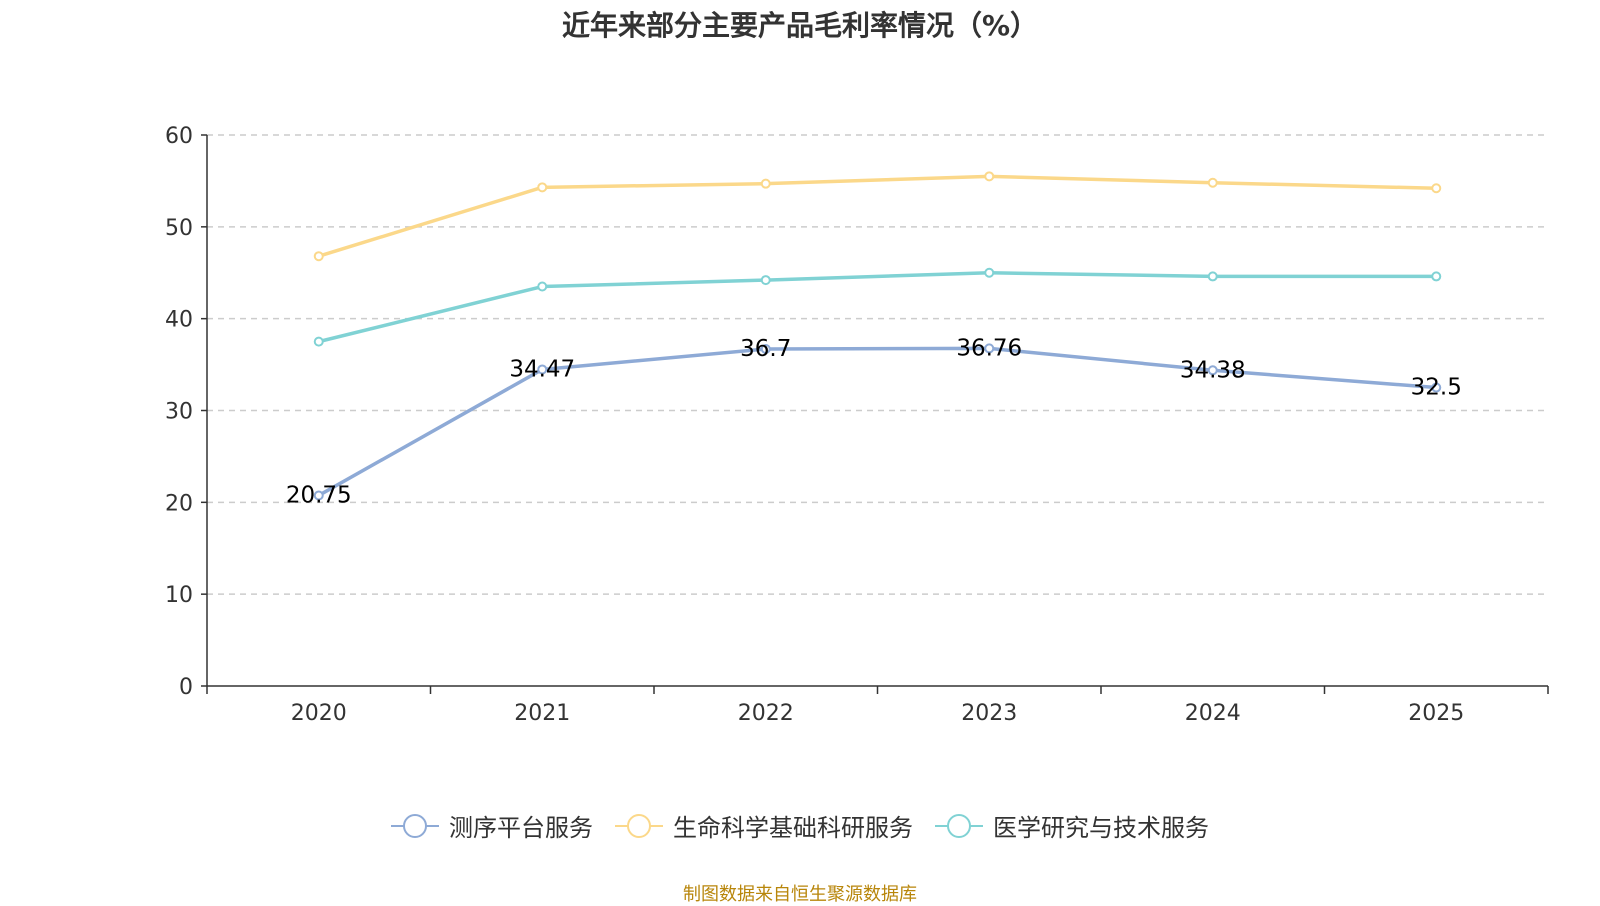  Describe the element at coordinates (989, 713) in the screenshot. I see `x-tick-label: 2023` at that location.